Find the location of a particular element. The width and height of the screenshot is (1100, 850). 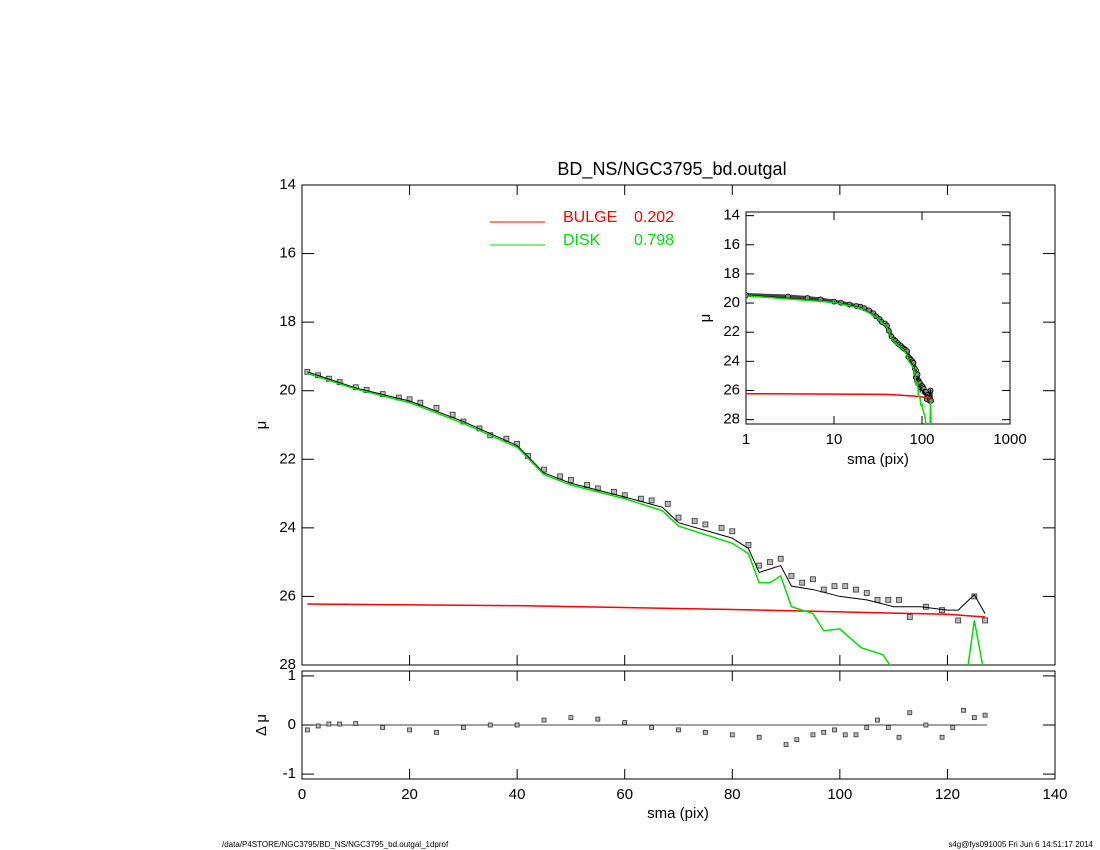

y-tick-label: 14 is located at coordinates (287, 184).